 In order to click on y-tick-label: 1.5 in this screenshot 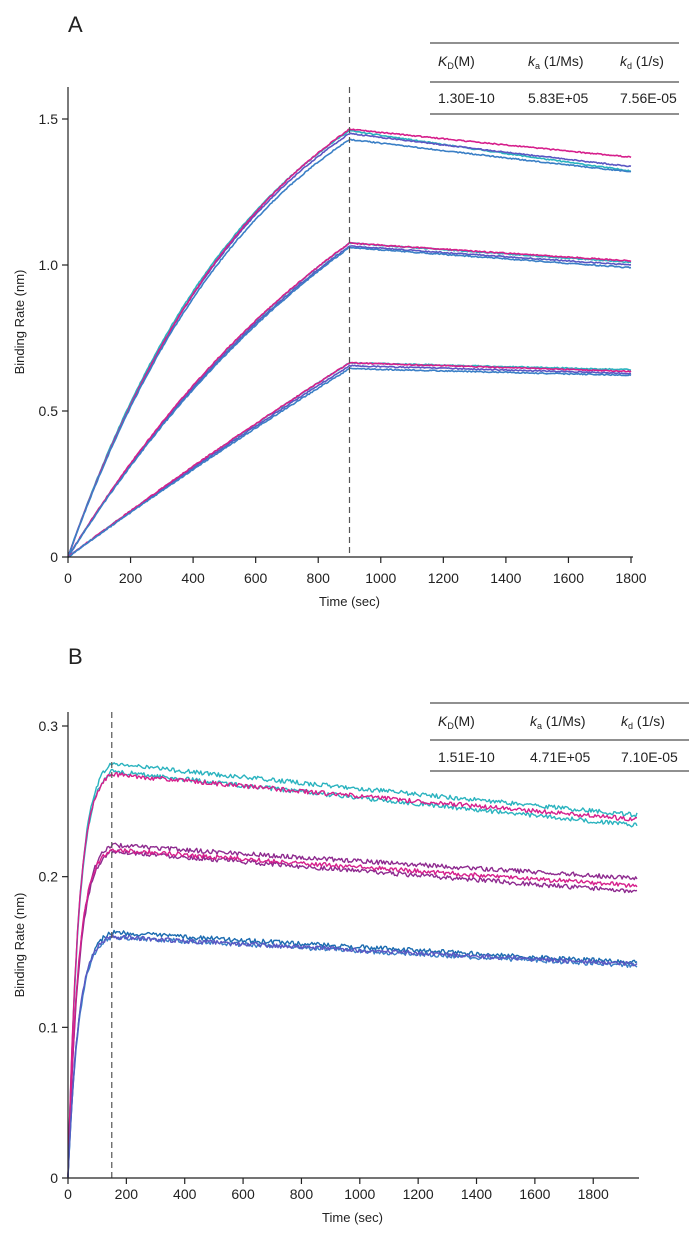, I will do `click(49, 119)`.